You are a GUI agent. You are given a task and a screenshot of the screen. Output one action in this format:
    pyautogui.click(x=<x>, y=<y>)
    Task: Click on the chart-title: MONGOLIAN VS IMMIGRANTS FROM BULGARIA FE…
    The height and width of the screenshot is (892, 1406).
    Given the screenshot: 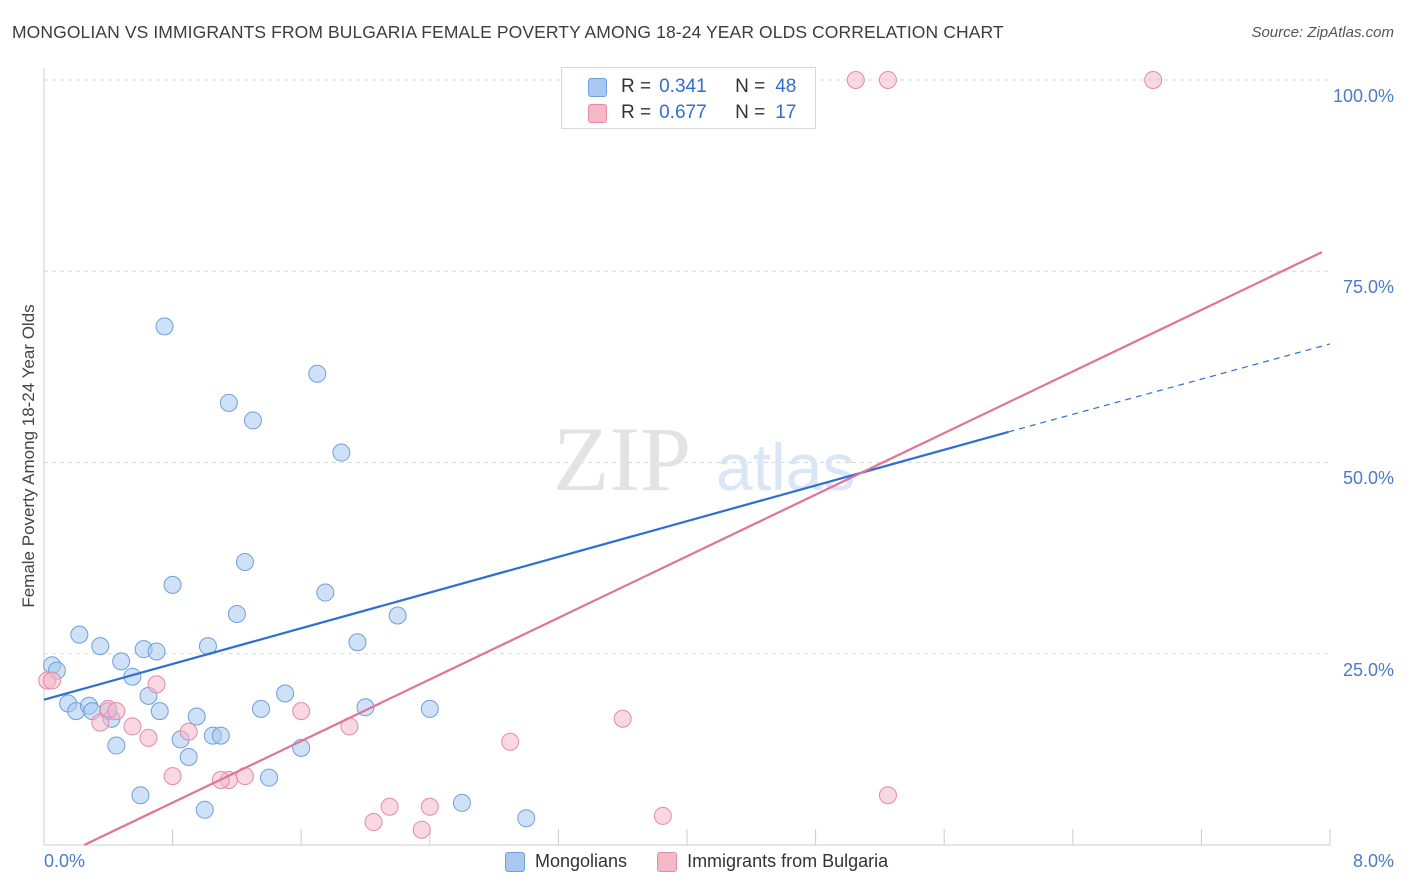 What is the action you would take?
    pyautogui.click(x=508, y=32)
    